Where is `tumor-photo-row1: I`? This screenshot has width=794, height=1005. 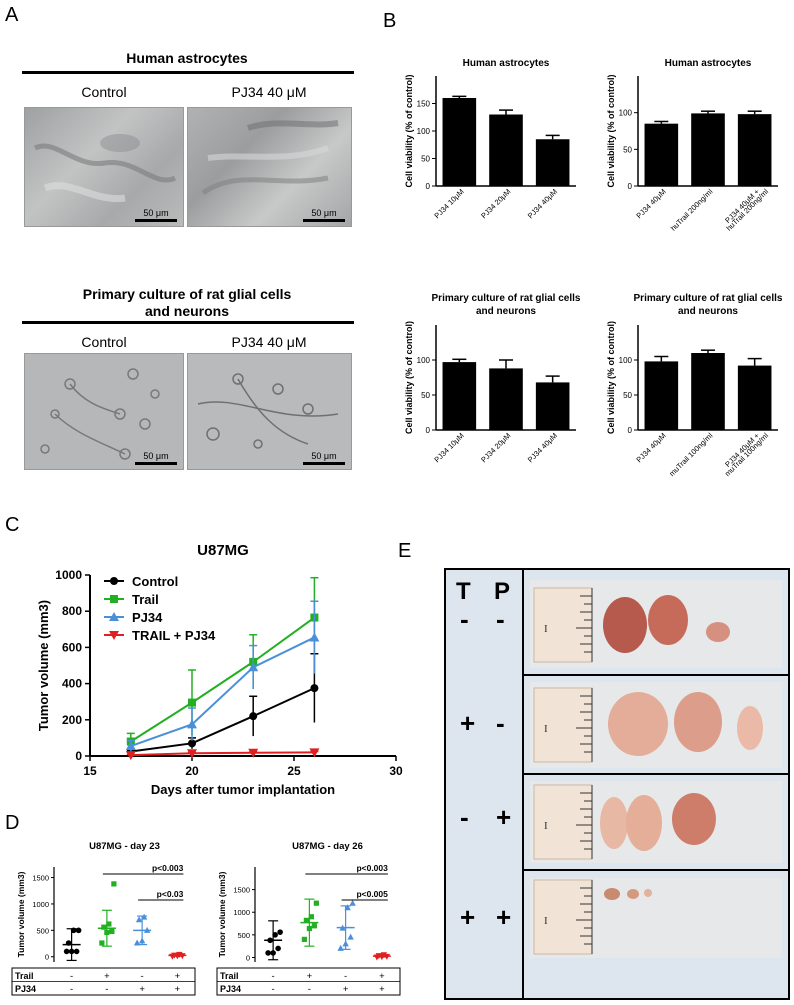
tumor-photo-row1: I is located at coordinates (656, 624).